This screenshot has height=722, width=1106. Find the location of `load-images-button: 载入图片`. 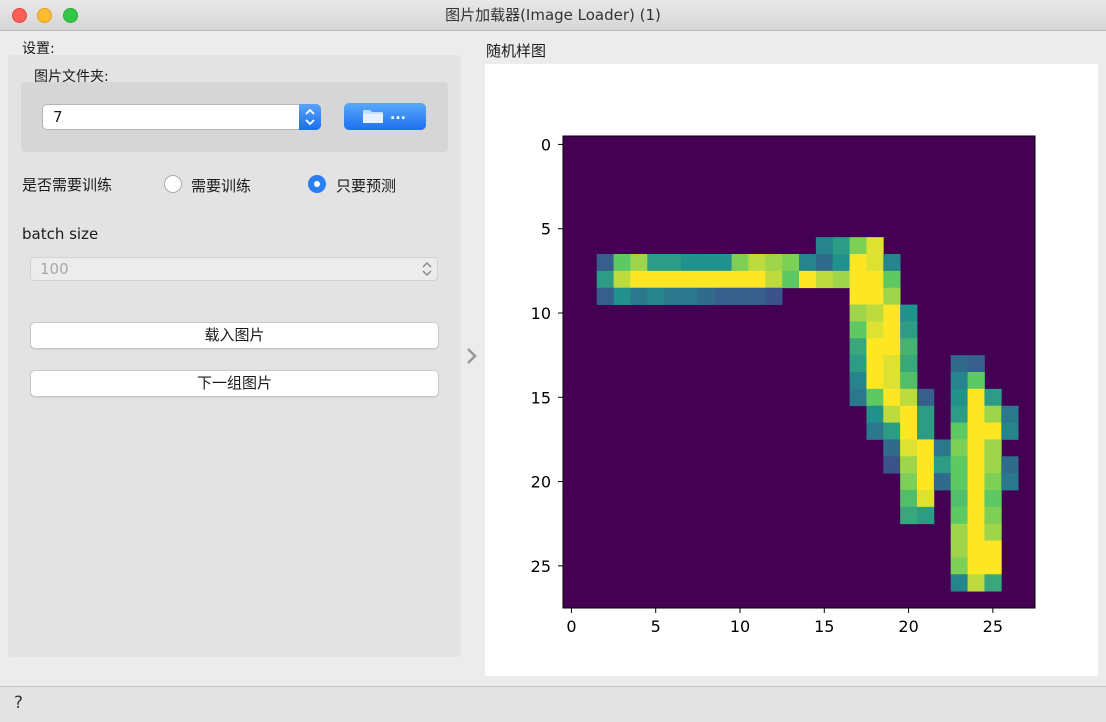

load-images-button: 载入图片 is located at coordinates (234, 335).